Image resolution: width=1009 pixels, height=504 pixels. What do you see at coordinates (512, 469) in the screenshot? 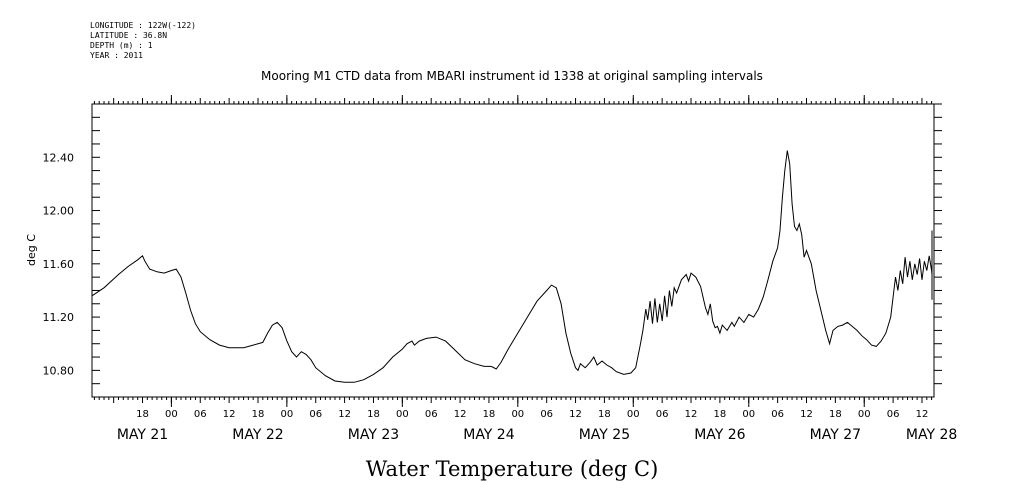
I see `x-axis-caption: Water Temperature (deg C)` at bounding box center [512, 469].